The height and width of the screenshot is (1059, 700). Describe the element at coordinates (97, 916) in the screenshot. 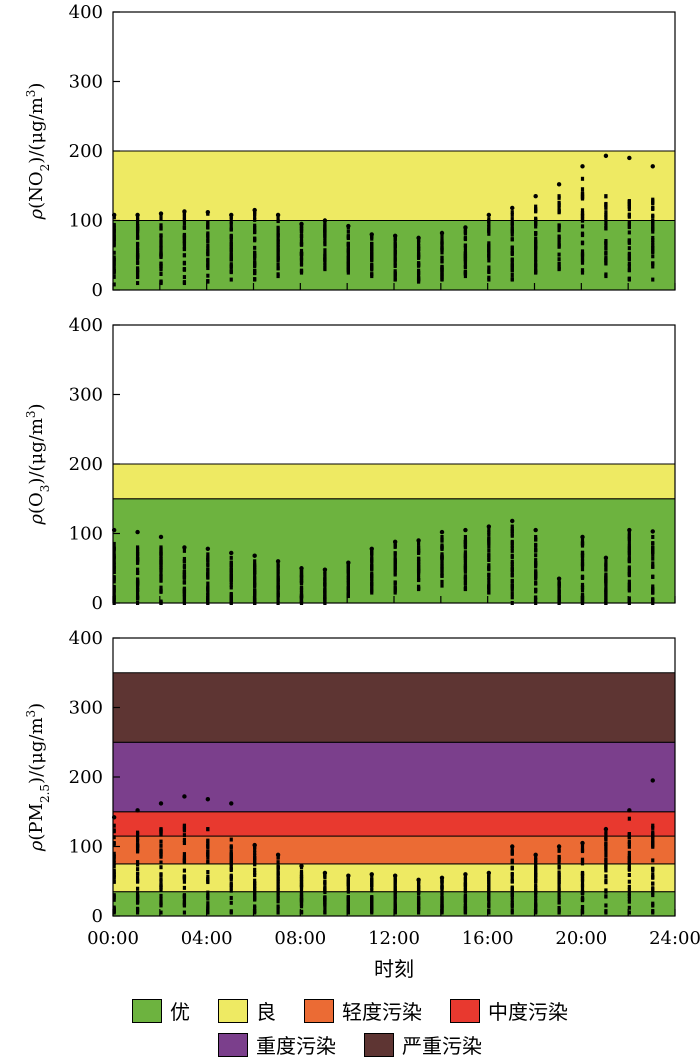

I see `y-tick-label: 0` at that location.